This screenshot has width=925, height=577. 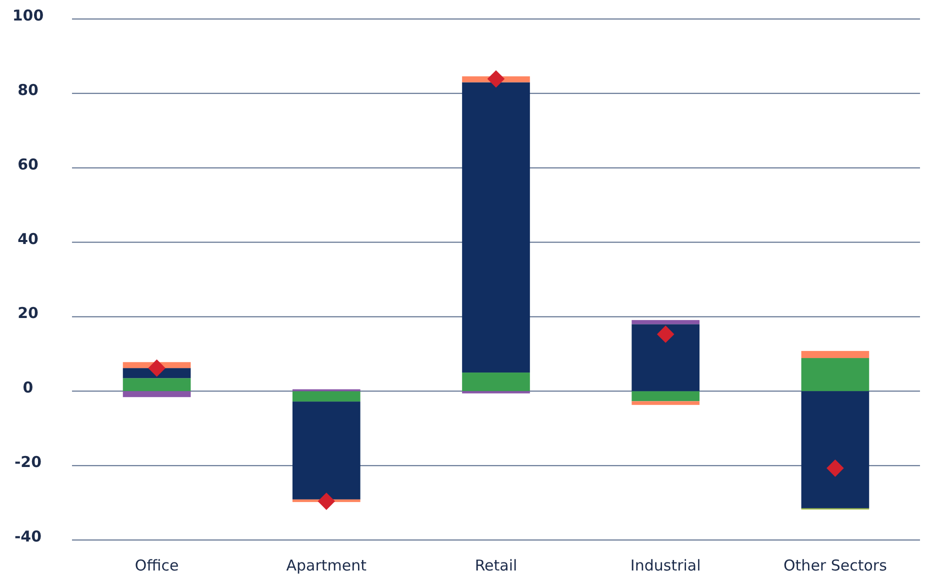 What do you see at coordinates (496, 565) in the screenshot?
I see `x-tick-label: Retail` at bounding box center [496, 565].